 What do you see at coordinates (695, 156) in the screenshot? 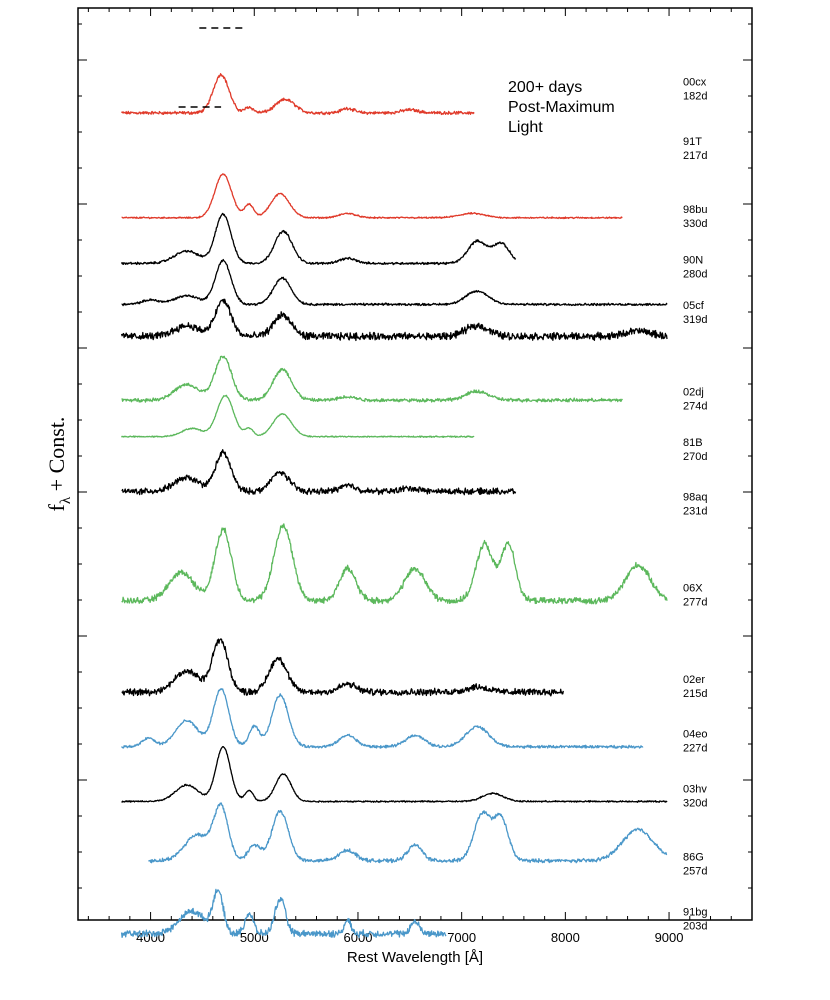
I see `series-epoch-91T: 217d` at bounding box center [695, 156].